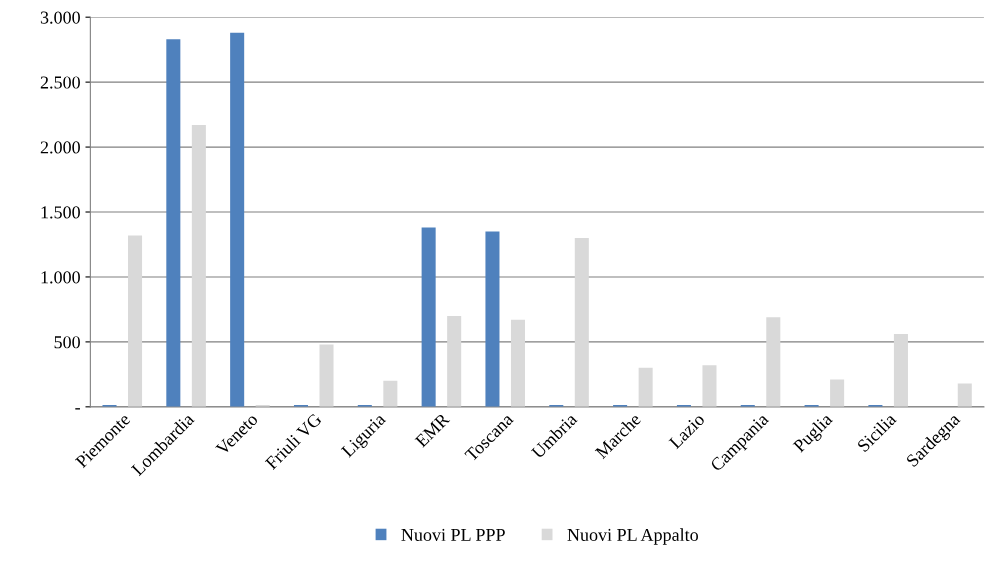 The image size is (1004, 573). What do you see at coordinates (77, 409) in the screenshot?
I see `y-tick-label: -` at bounding box center [77, 409].